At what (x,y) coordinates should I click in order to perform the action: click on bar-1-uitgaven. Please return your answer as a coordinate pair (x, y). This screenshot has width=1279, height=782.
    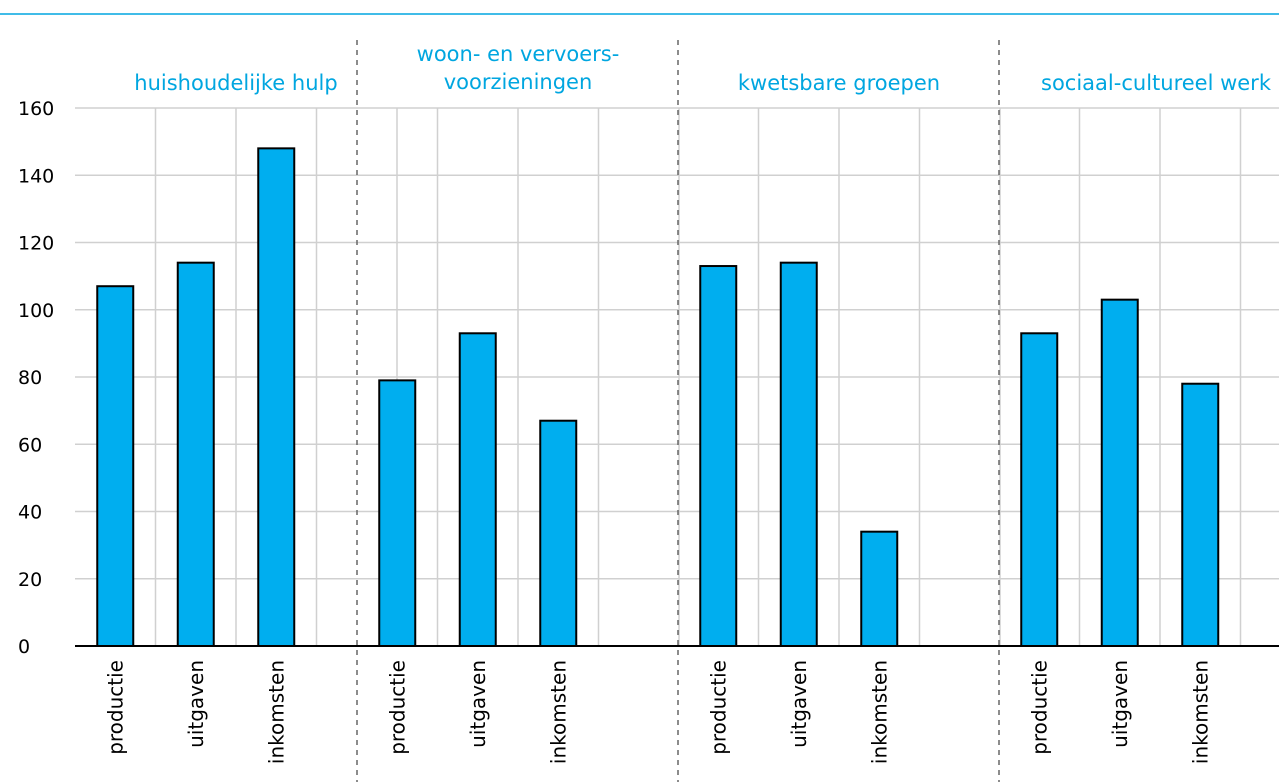
    Looking at the image, I should click on (477, 489).